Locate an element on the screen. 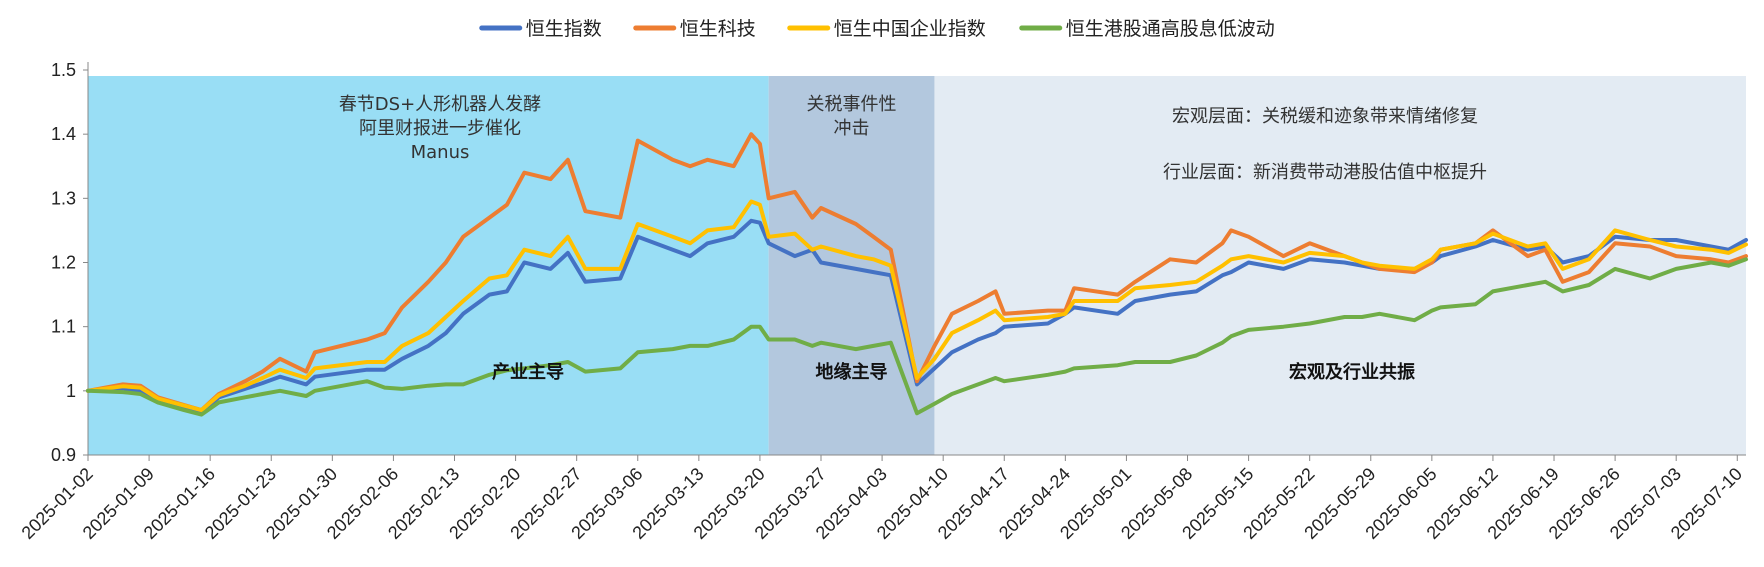 The image size is (1764, 567). legend: 恒生指数 恒生科技 恒生中国企业指数 恒生港股通高股息低波动 is located at coordinates (877, 29).